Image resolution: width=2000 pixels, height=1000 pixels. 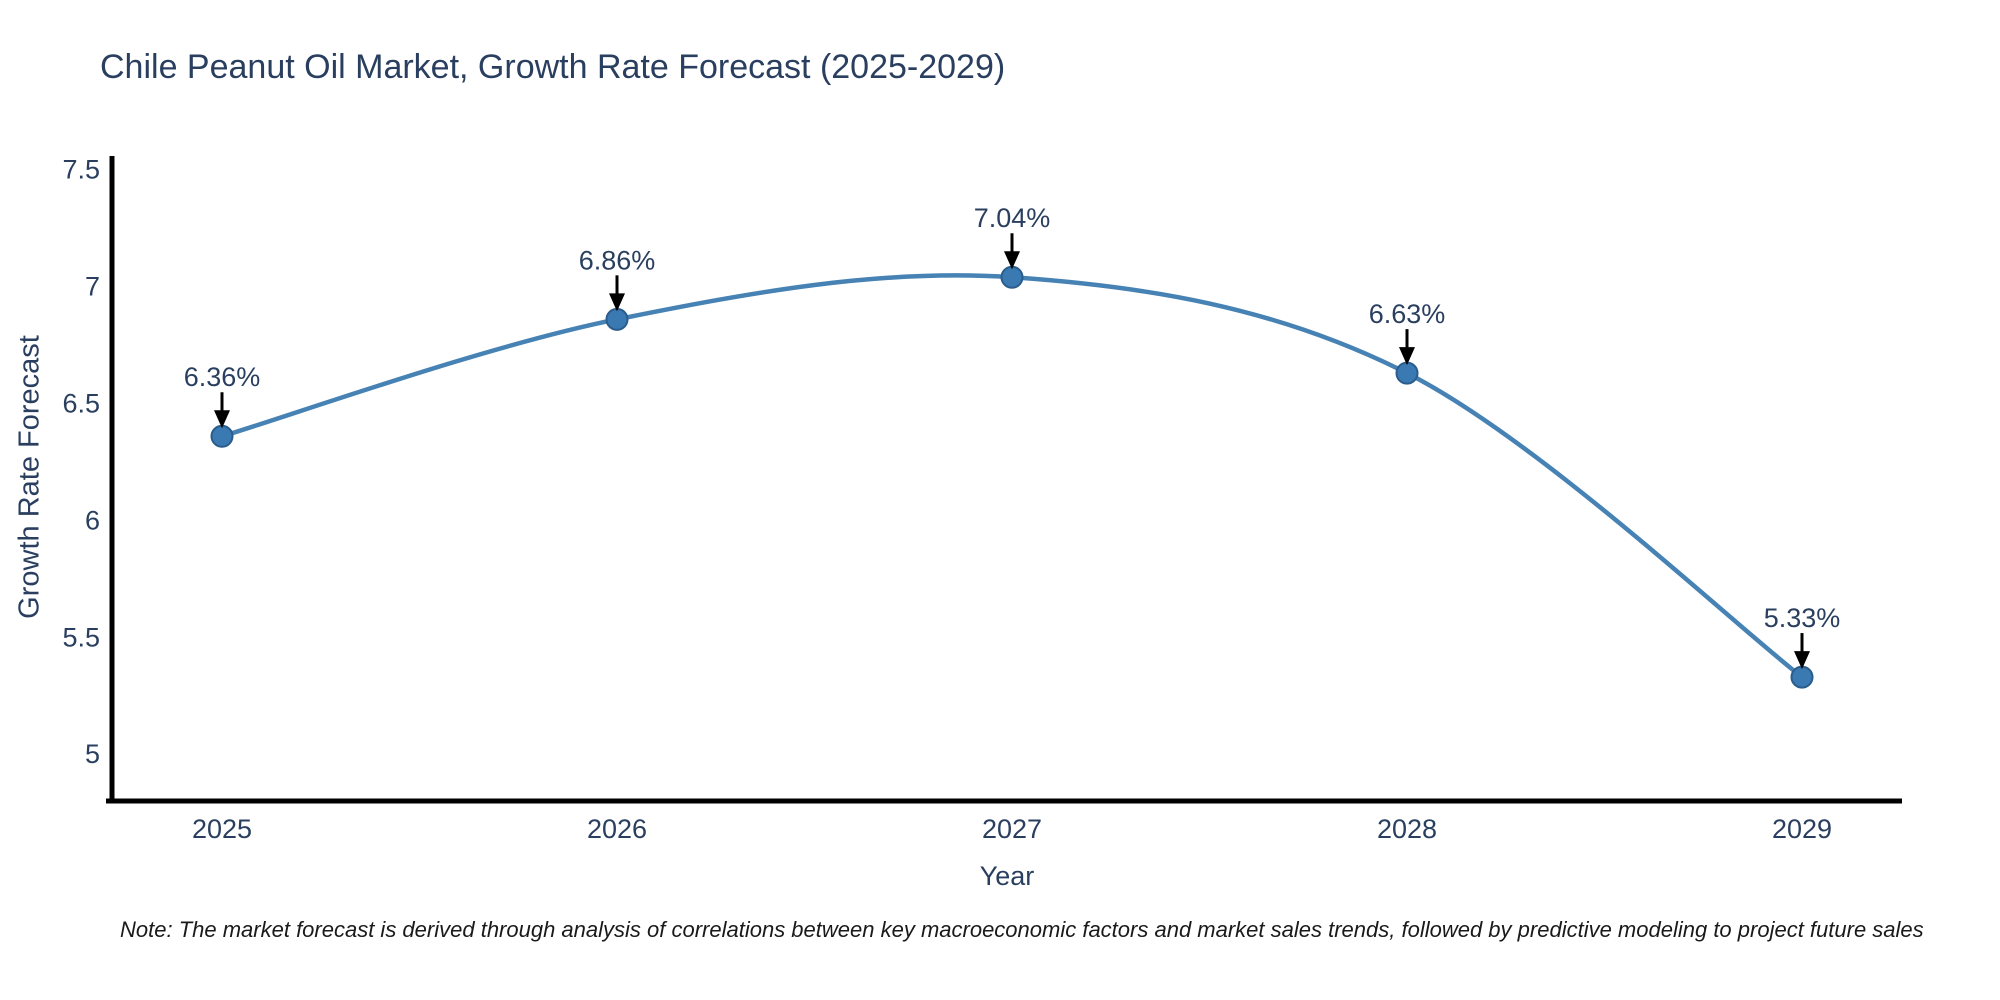 What do you see at coordinates (1007, 876) in the screenshot?
I see `x-axis-title: Year` at bounding box center [1007, 876].